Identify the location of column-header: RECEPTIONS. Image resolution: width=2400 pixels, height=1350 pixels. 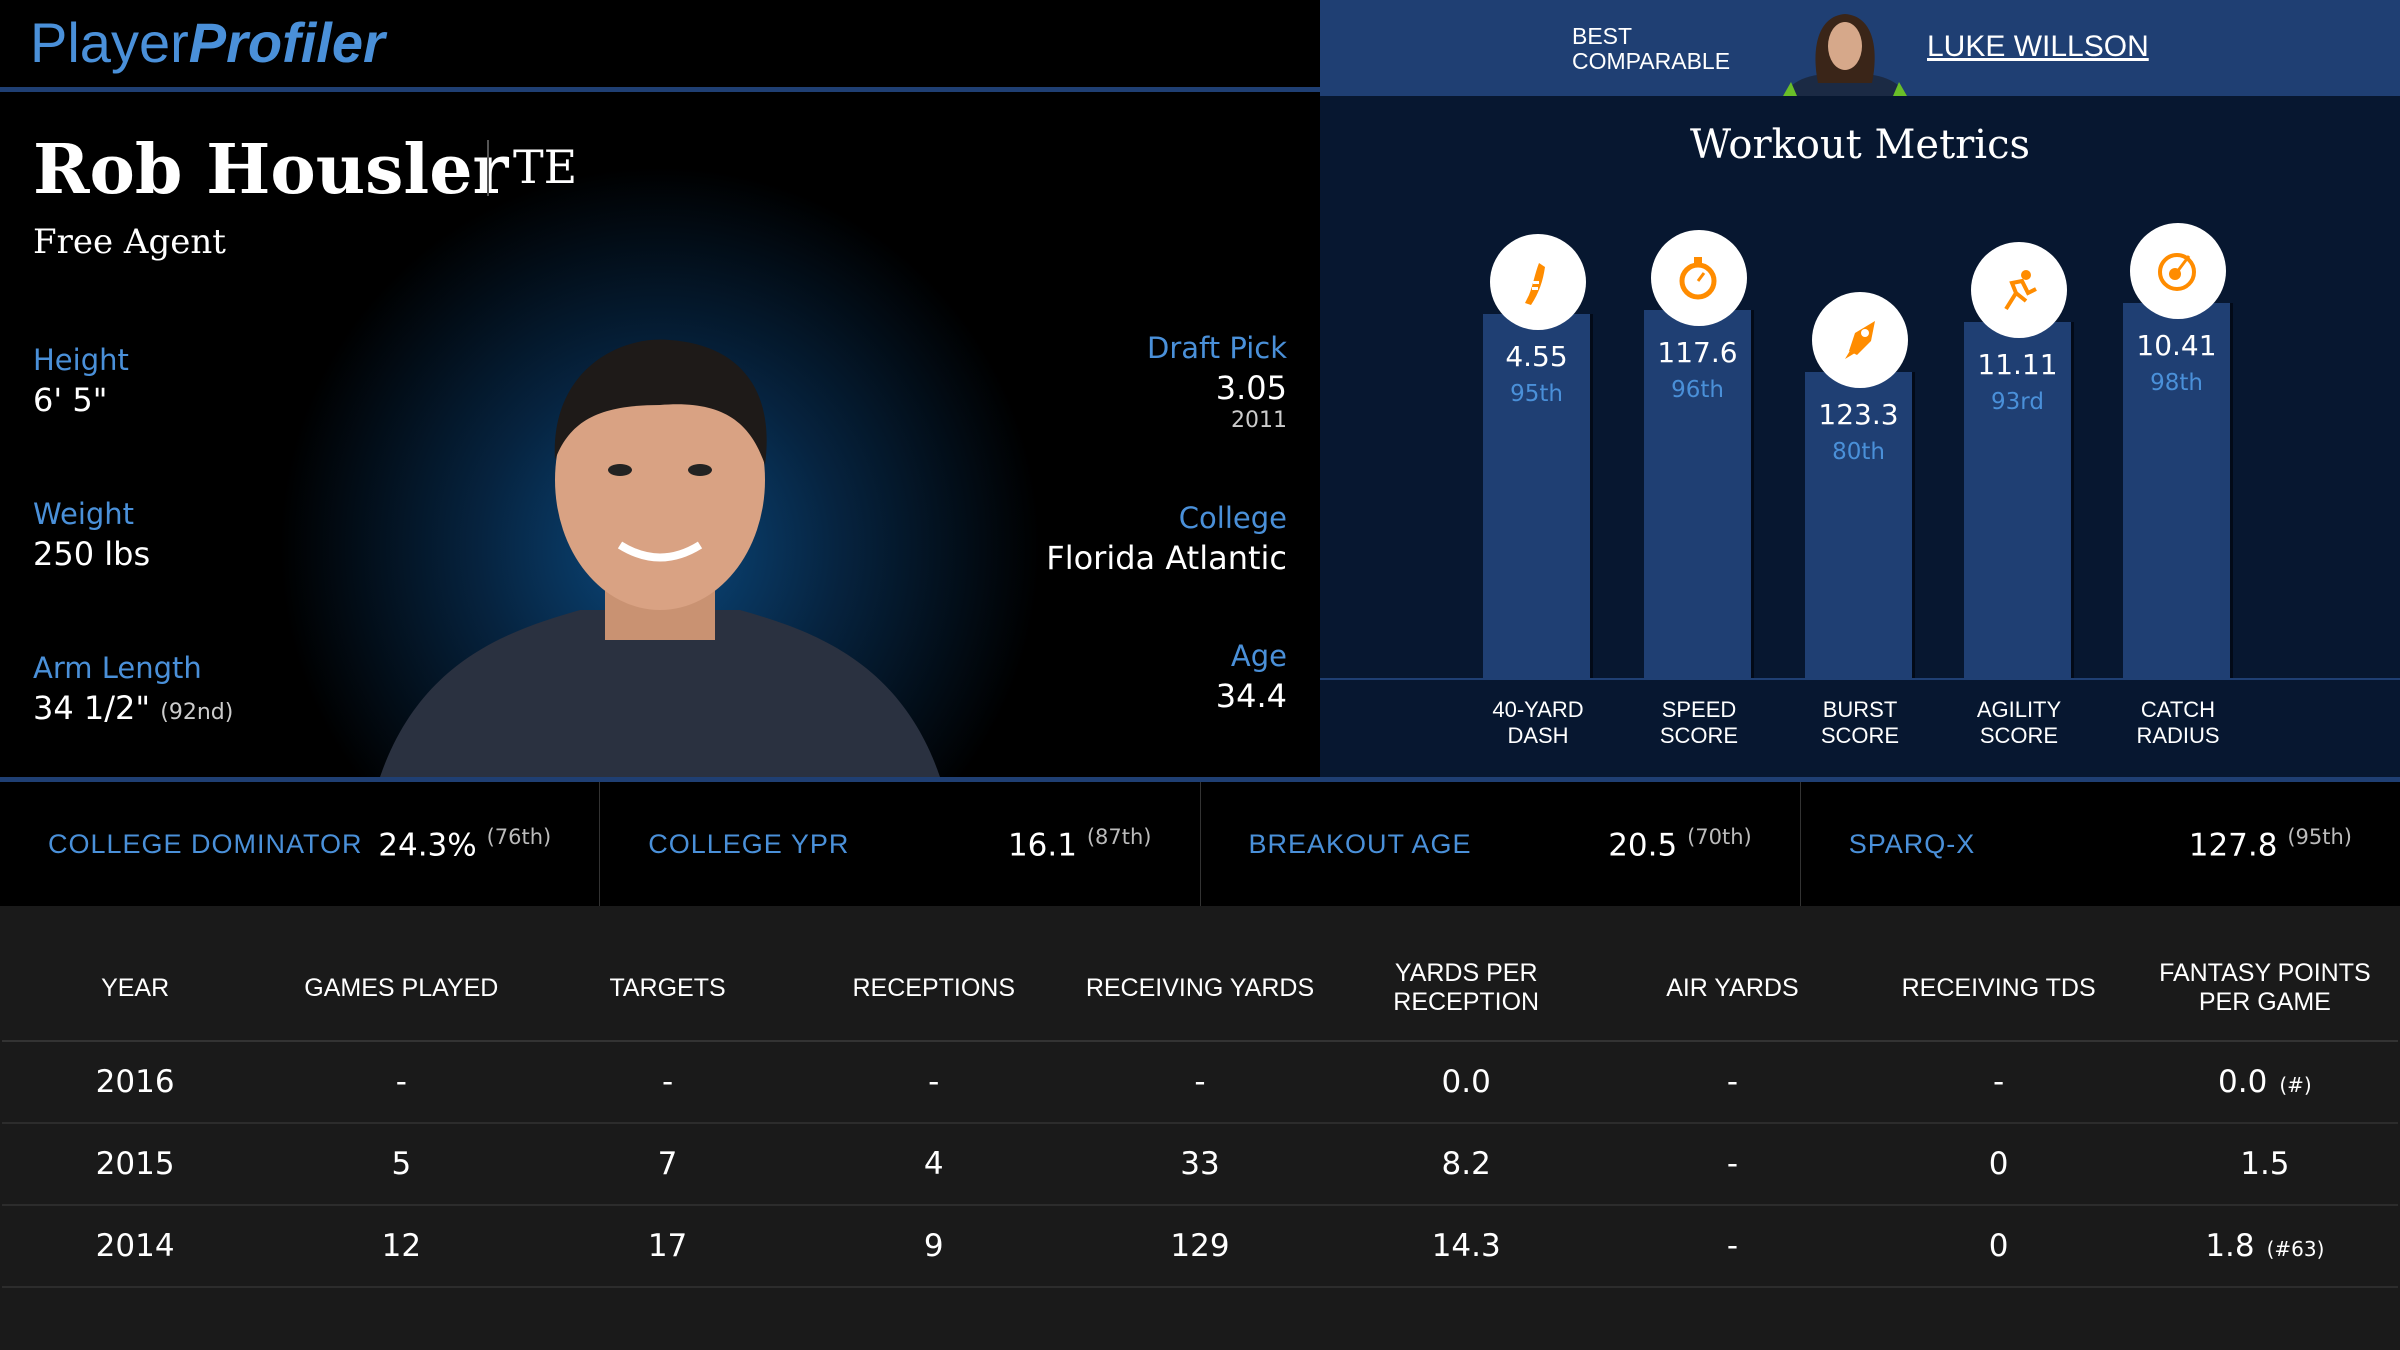
(933, 974).